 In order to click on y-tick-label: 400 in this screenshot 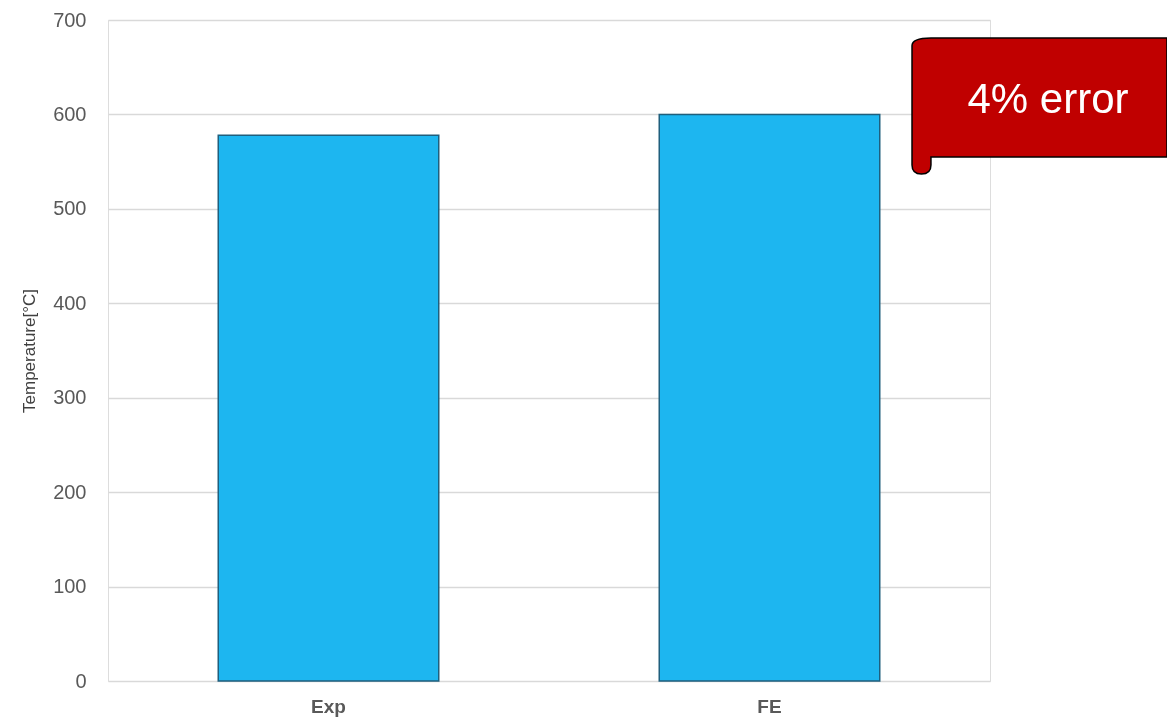, I will do `click(70, 302)`.